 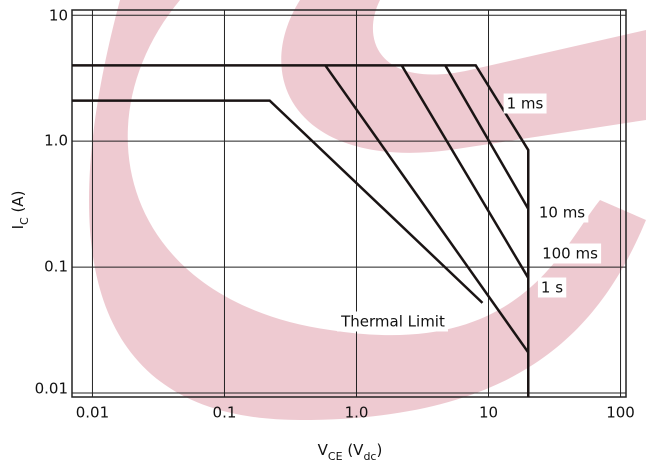 I want to click on subscript: CE, so click(x=335, y=456).